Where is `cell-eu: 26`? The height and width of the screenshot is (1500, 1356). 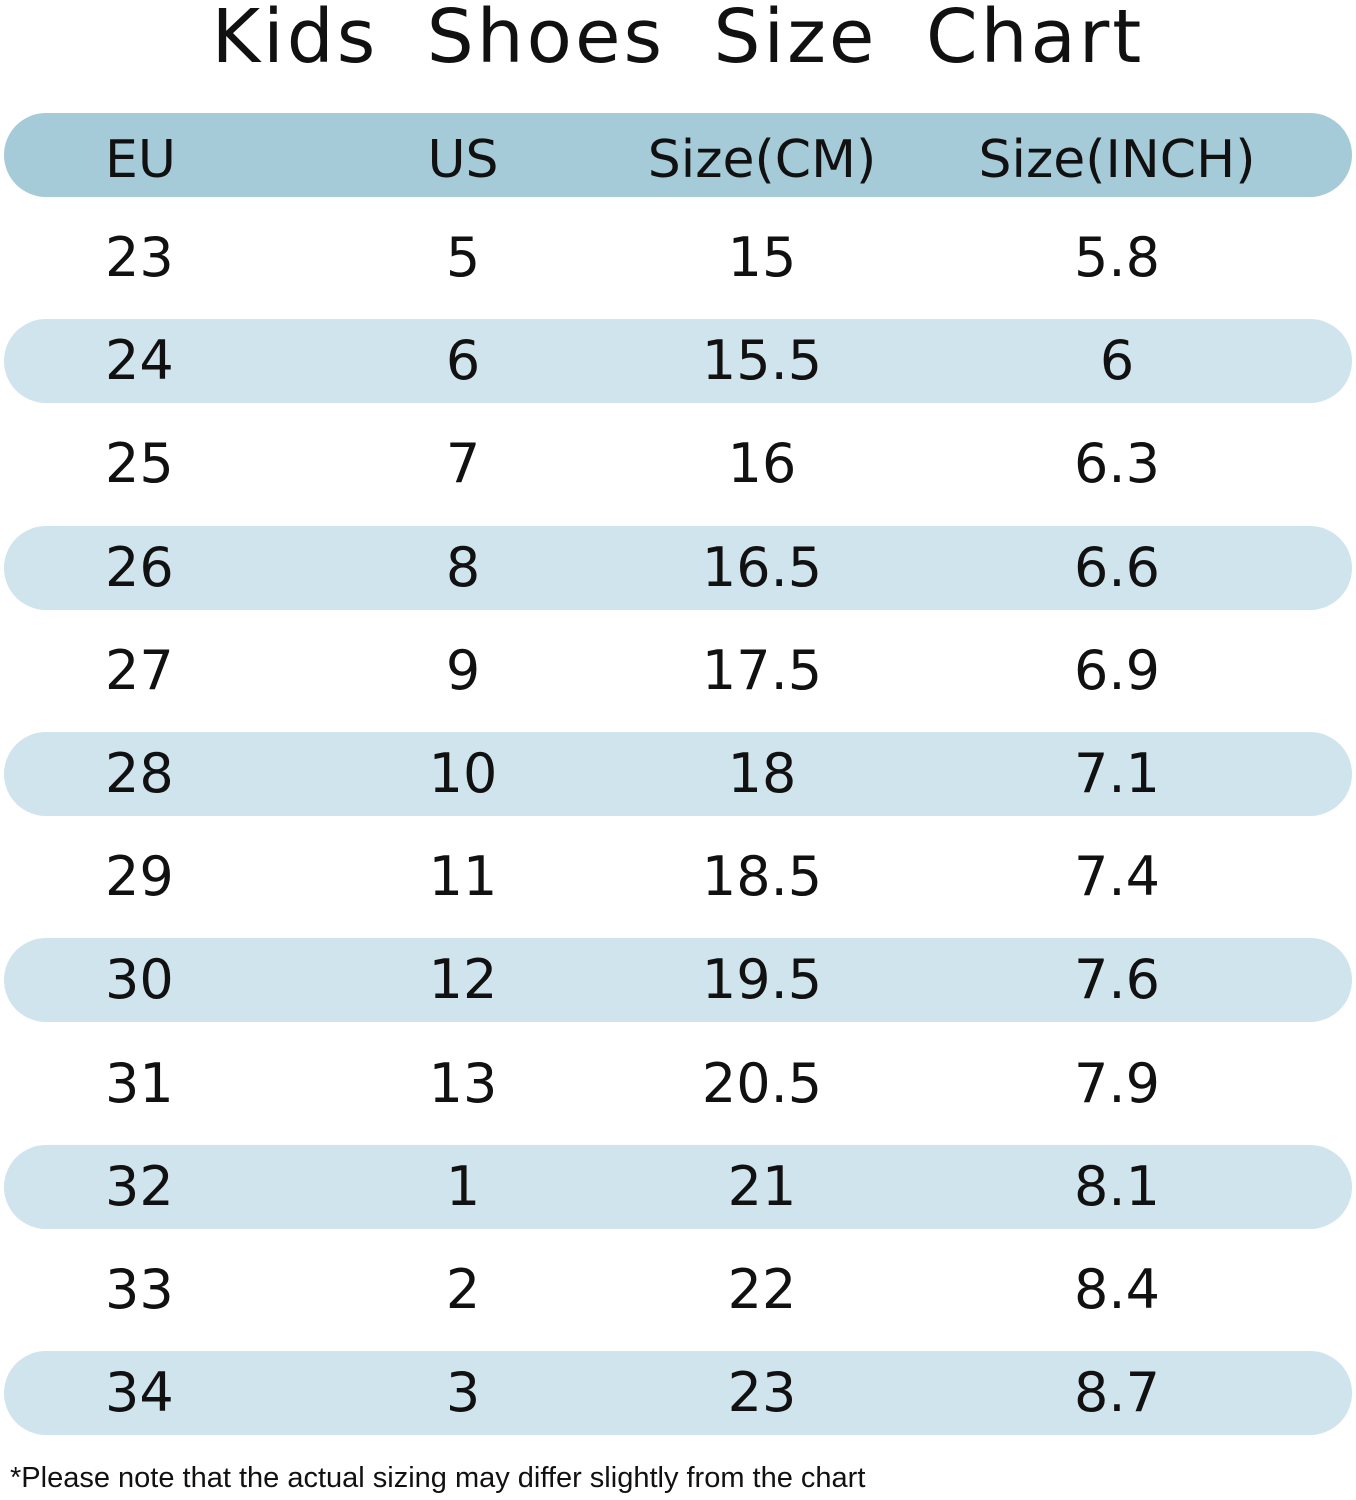
cell-eu: 26 is located at coordinates (139, 567).